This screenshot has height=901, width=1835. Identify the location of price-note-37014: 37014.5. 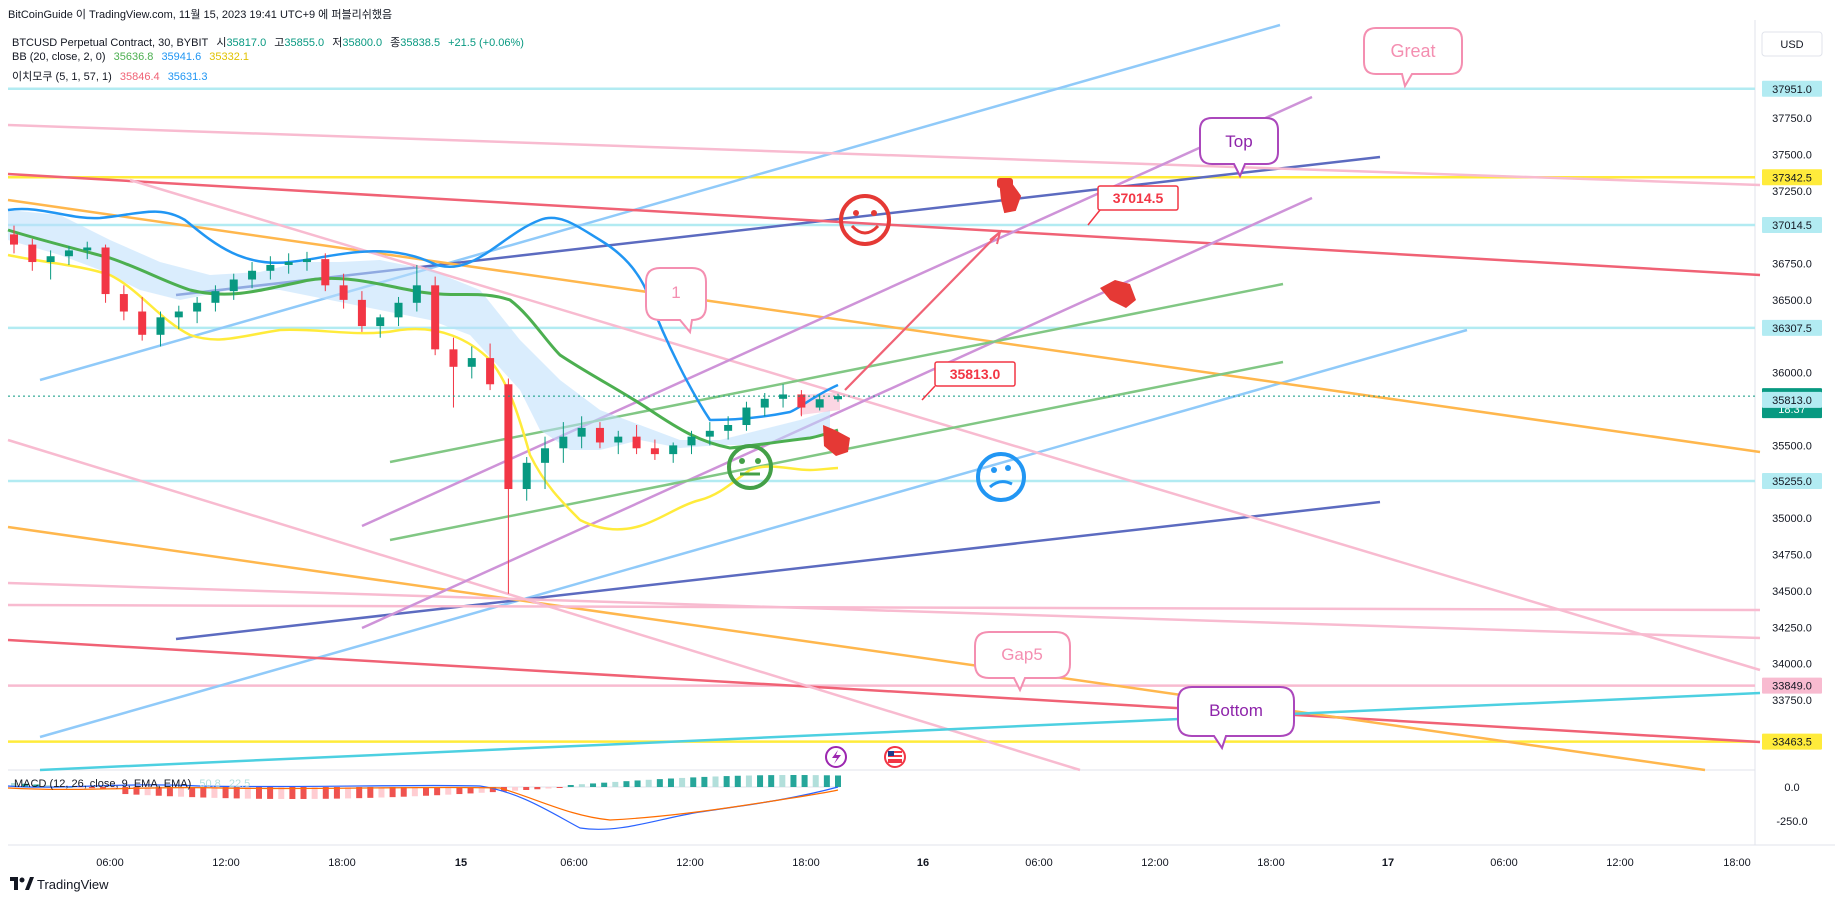
(1133, 205).